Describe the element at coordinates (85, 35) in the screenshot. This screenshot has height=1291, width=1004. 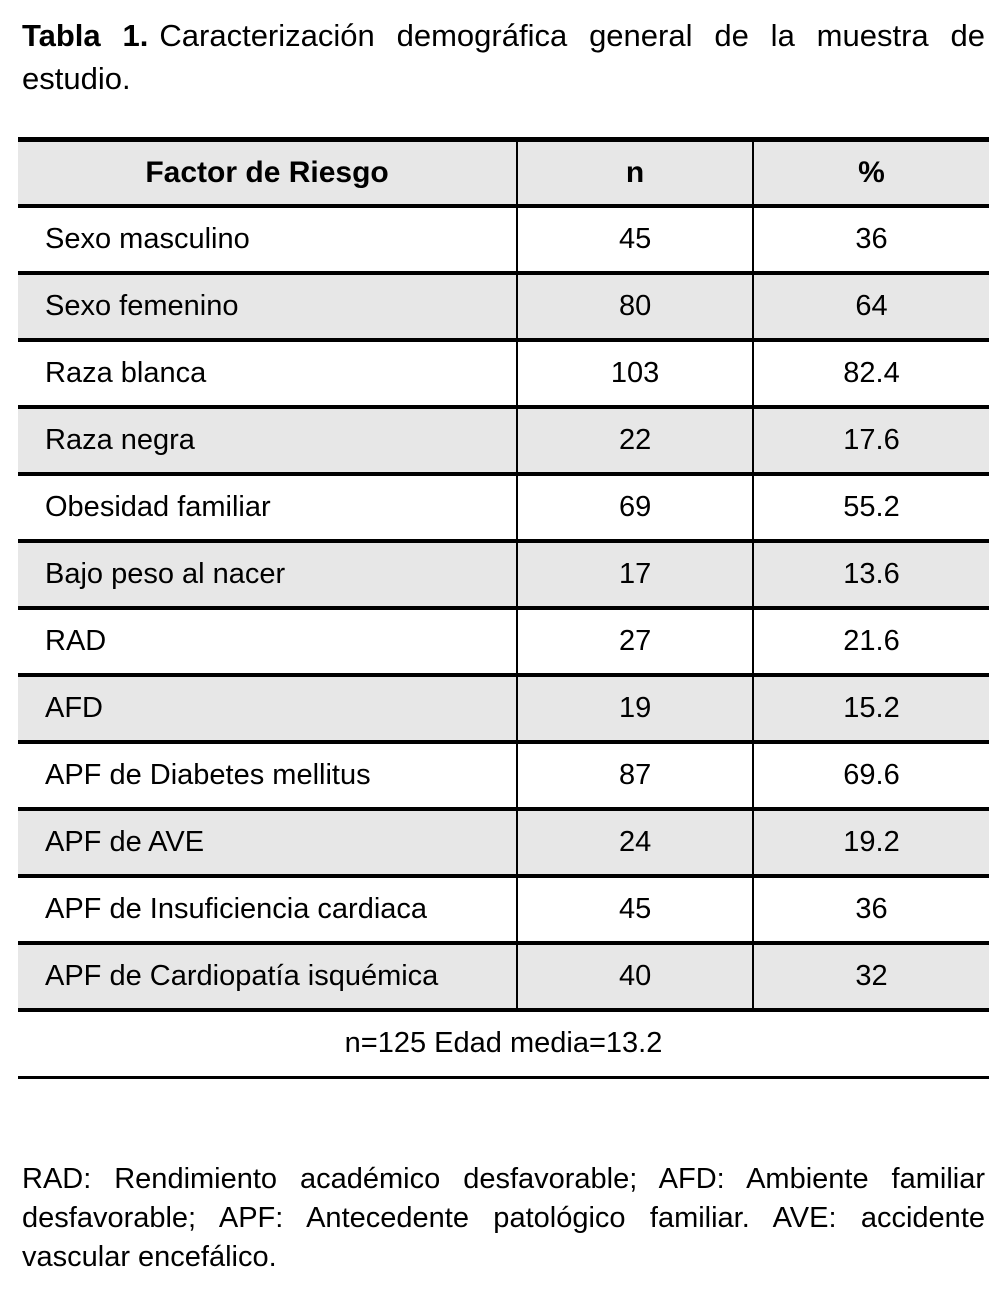
I see `table-caption-label: Tabla 1.` at that location.